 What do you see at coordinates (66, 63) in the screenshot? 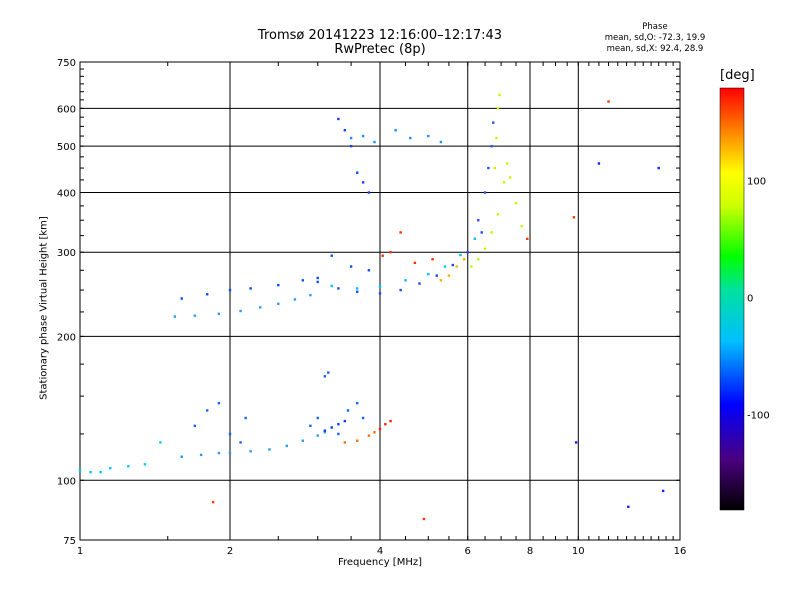
I see `y-tick-label: 750` at bounding box center [66, 63].